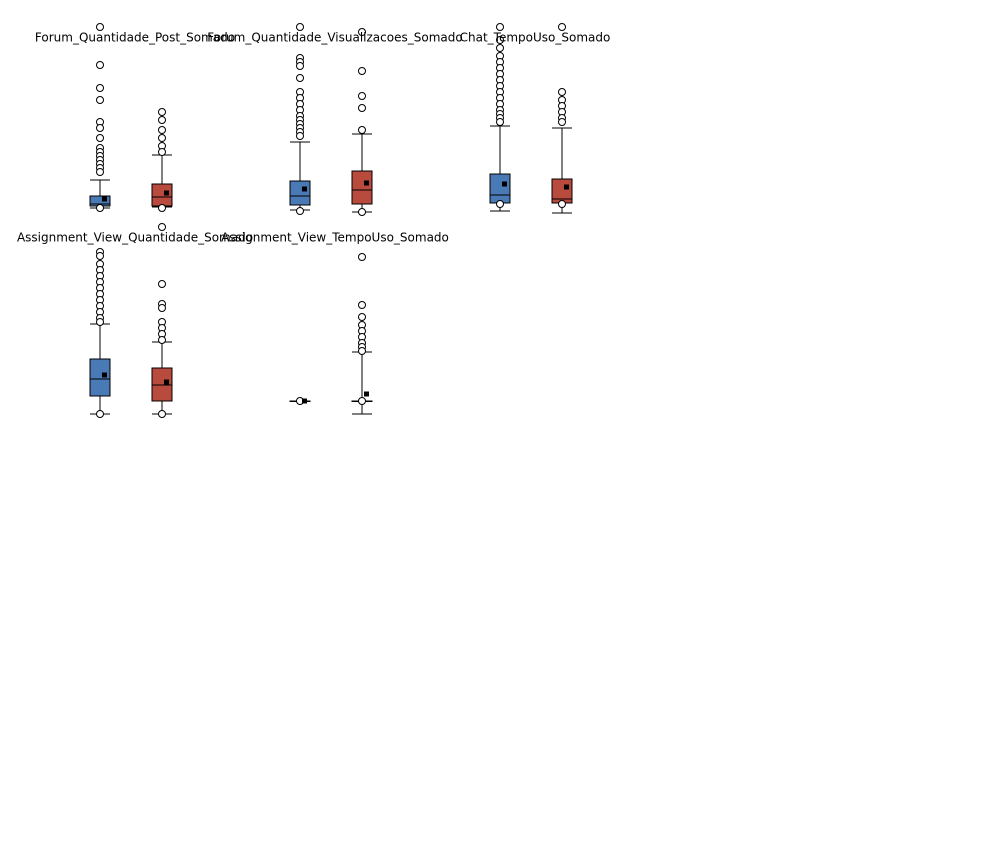 The width and height of the screenshot is (1000, 855). What do you see at coordinates (535, 38) in the screenshot?
I see `panel-title: Chat_TempoUso_Somado` at bounding box center [535, 38].